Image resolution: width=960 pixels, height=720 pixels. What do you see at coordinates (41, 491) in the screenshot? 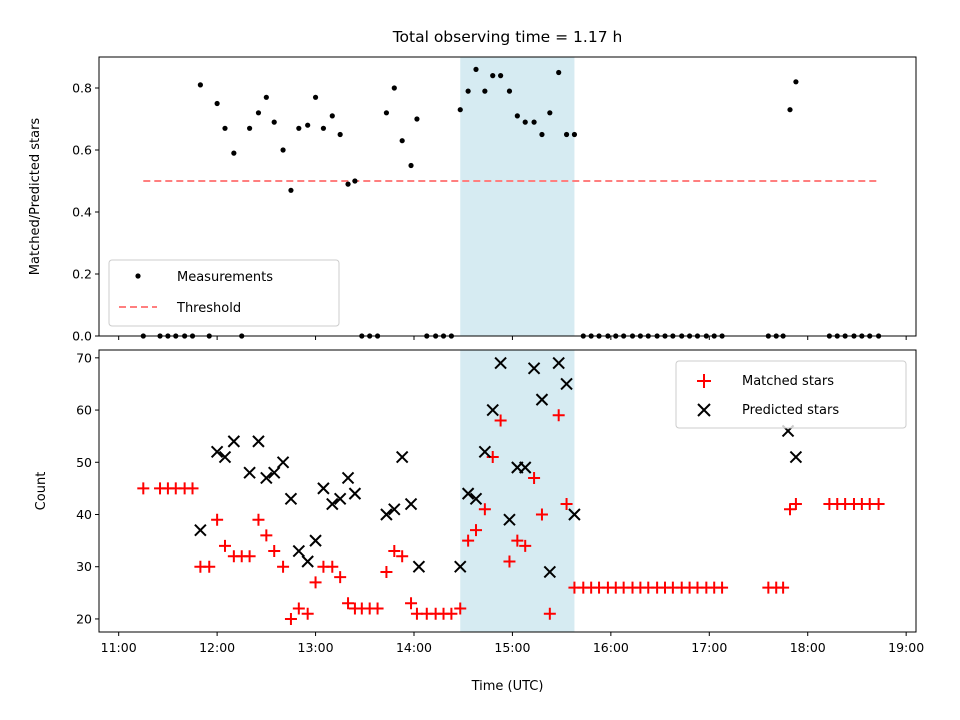
I see `bottom-y-axis-label: Count` at bounding box center [41, 491].